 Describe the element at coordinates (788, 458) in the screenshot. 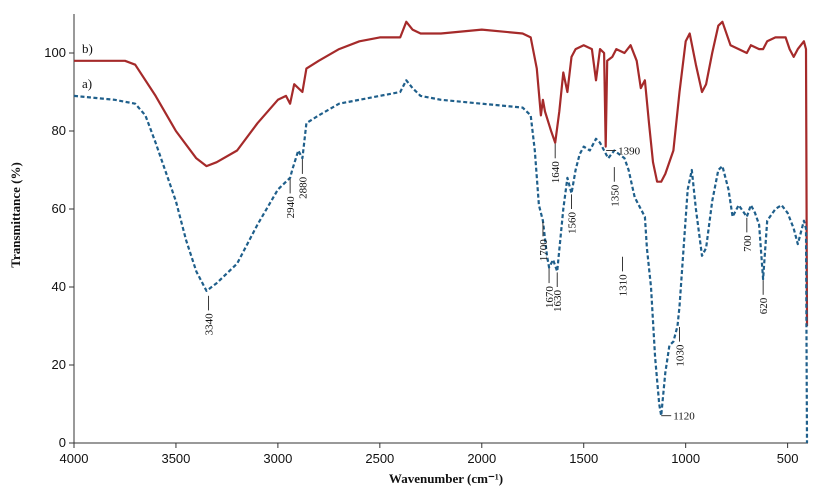

I see `x-tick-label: 500` at that location.